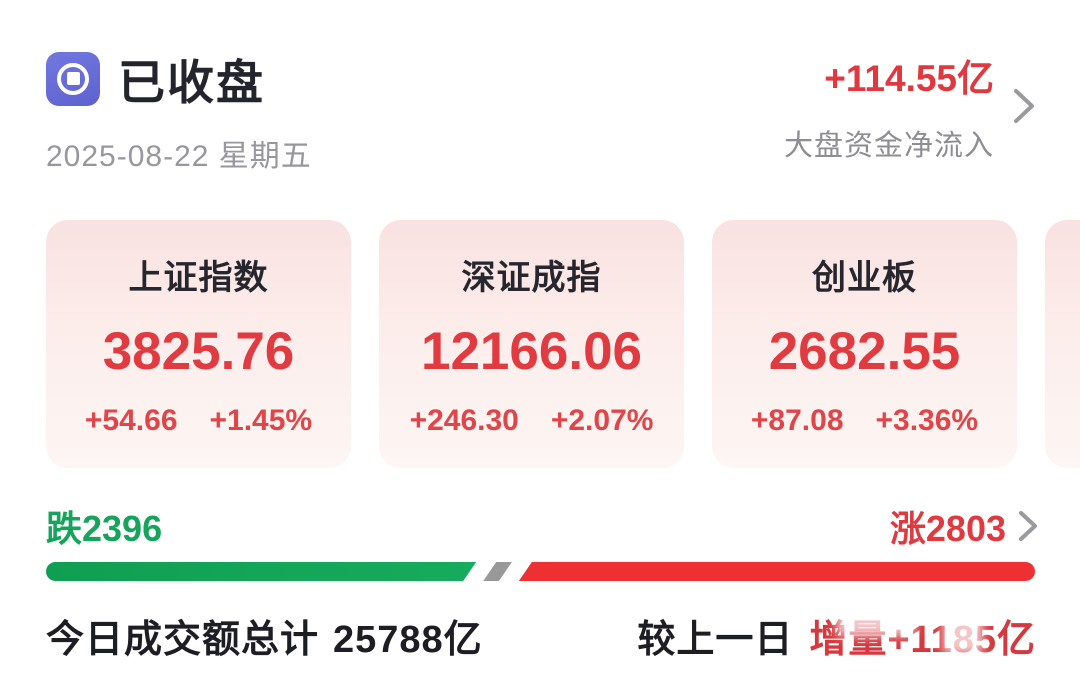 The width and height of the screenshot is (1080, 690). Describe the element at coordinates (602, 420) in the screenshot. I see `index-change-pct: +2.07%` at that location.